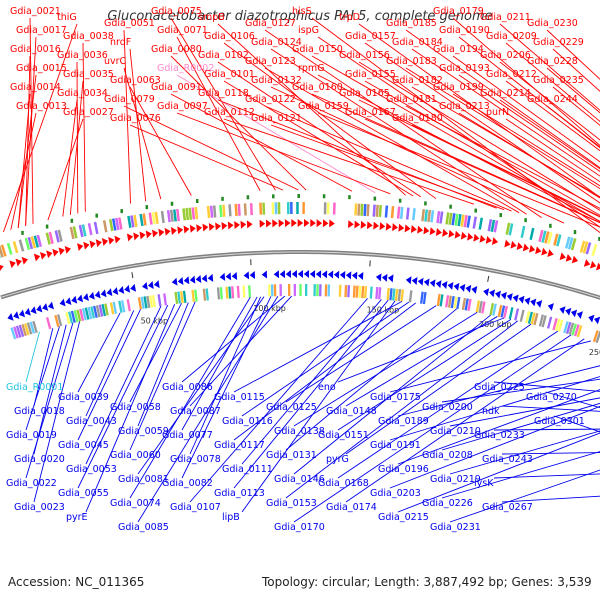  What do you see at coordinates (247, 421) in the screenshot?
I see `gene-label: Gdia_0116` at bounding box center [247, 421].